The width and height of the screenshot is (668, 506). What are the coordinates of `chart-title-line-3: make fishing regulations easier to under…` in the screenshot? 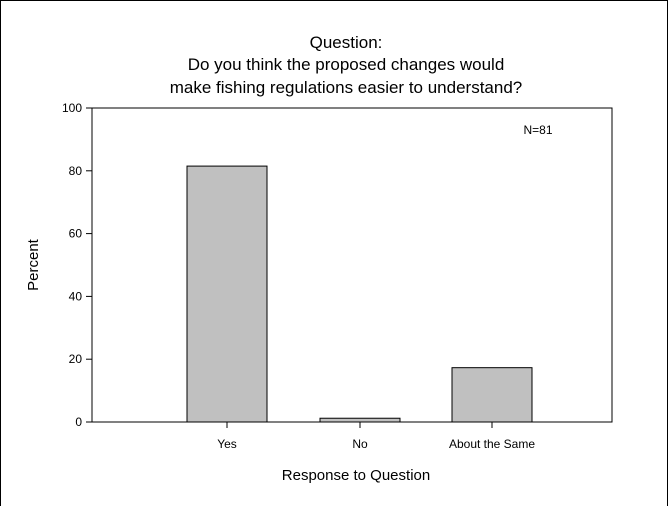 It's located at (346, 87).